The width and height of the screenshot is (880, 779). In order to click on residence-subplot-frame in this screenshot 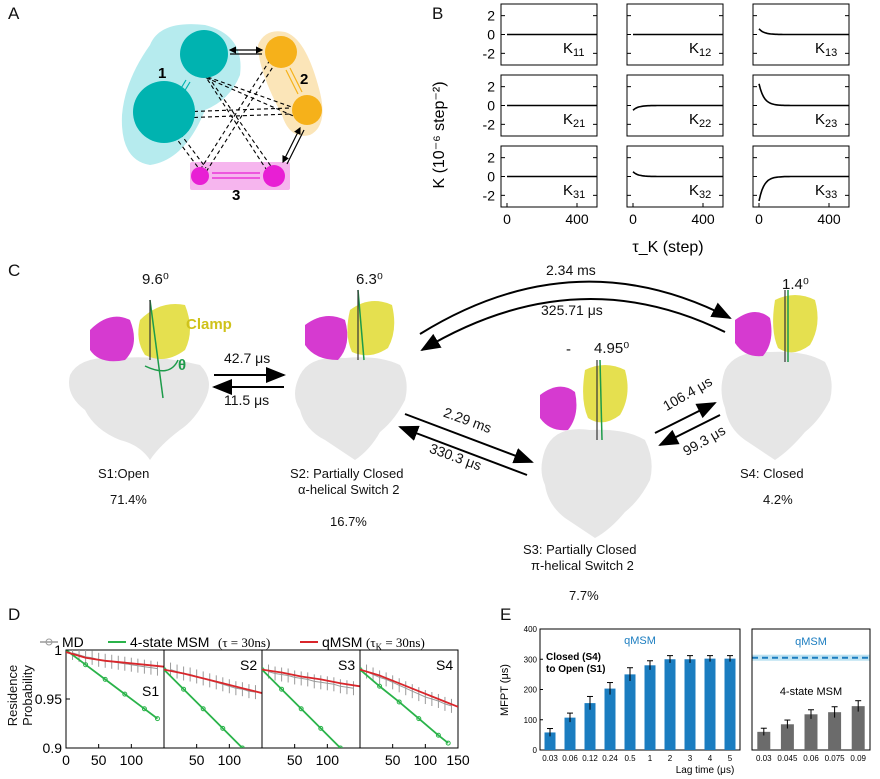, I will do `click(311, 699)`.